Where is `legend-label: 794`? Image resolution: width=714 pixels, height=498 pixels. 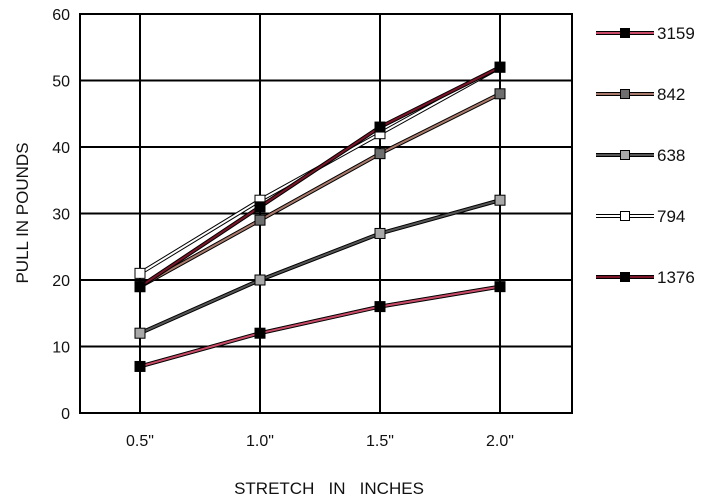
legend-label: 794 is located at coordinates (671, 216).